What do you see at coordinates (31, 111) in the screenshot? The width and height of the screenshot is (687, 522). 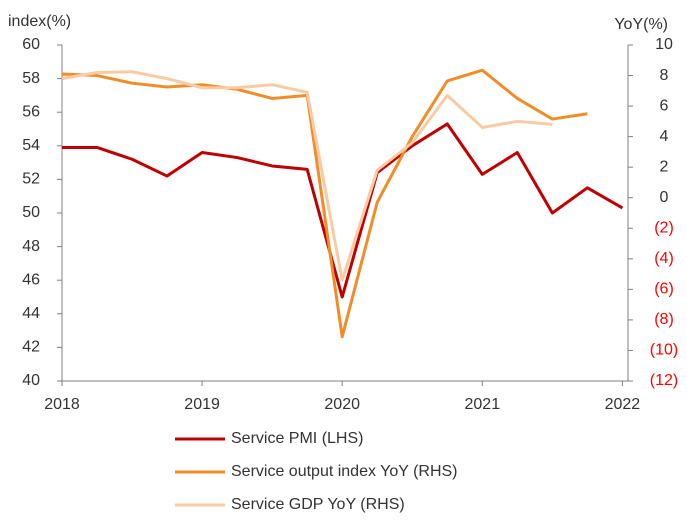 I see `y-tick-label: 56` at bounding box center [31, 111].